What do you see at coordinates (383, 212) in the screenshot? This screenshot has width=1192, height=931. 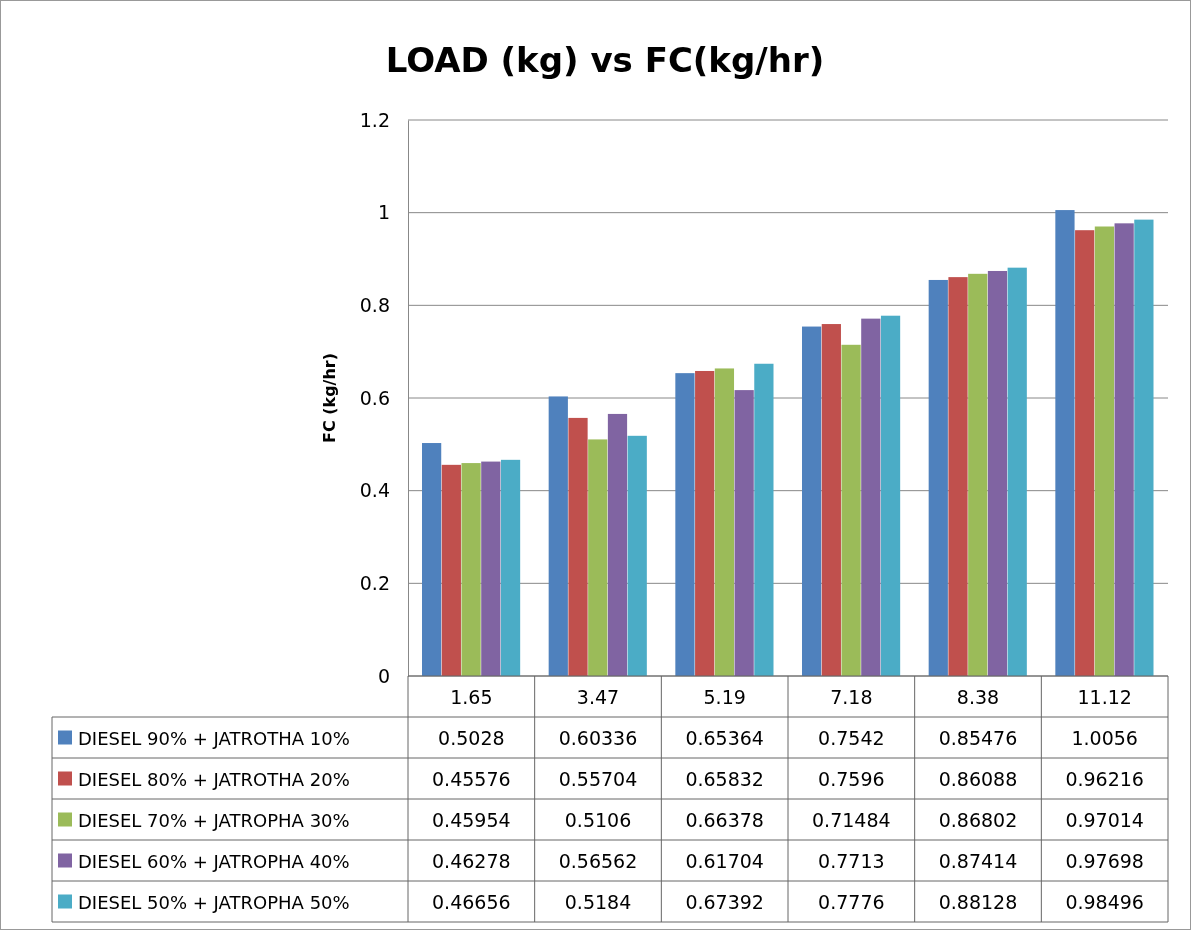 I see `y-tick-label: 1` at bounding box center [383, 212].